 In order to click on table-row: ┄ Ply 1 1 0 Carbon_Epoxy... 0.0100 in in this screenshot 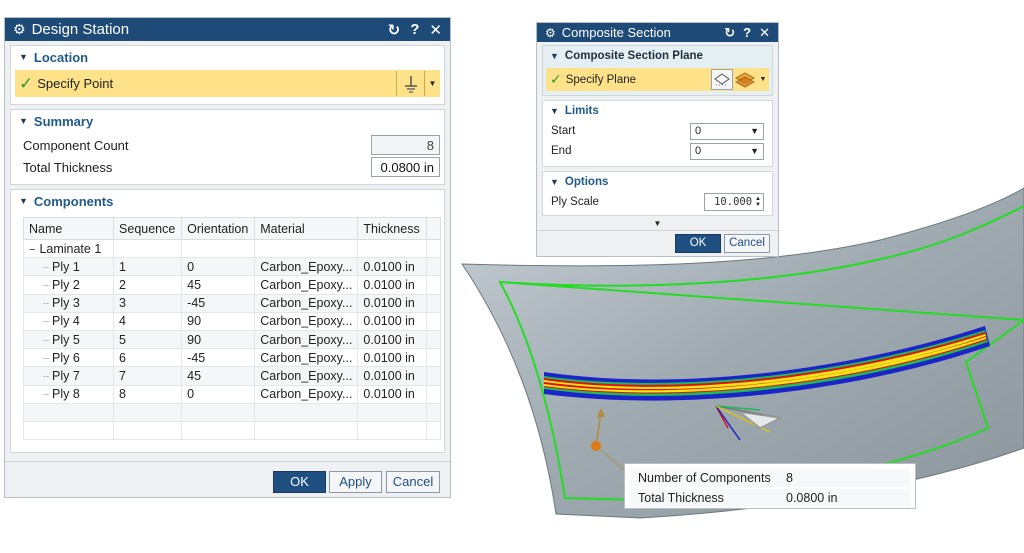, I will do `click(231, 267)`.